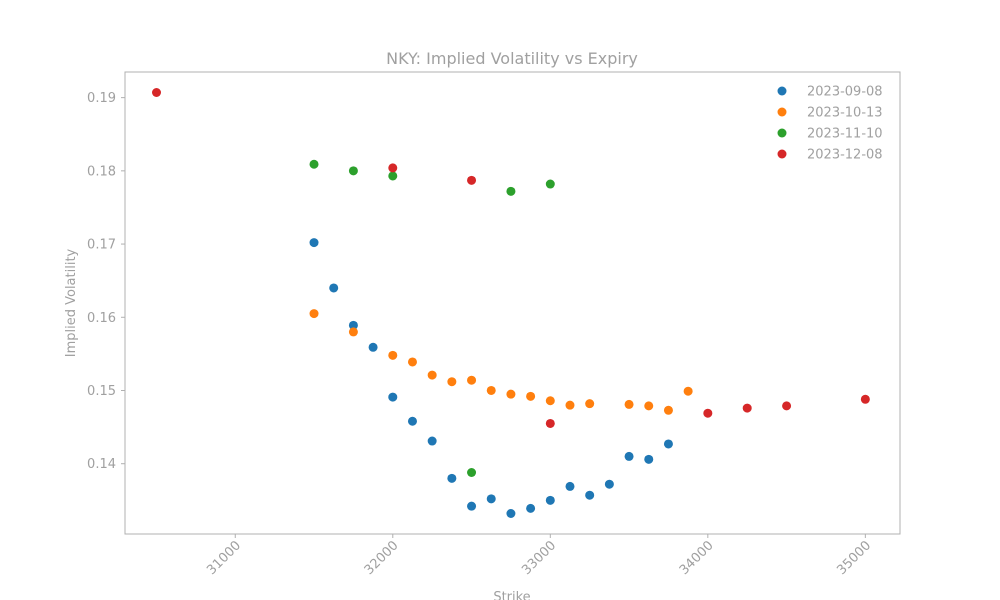  I want to click on chart-title: NKY: Implied Volatility vs Expiry, so click(512, 58).